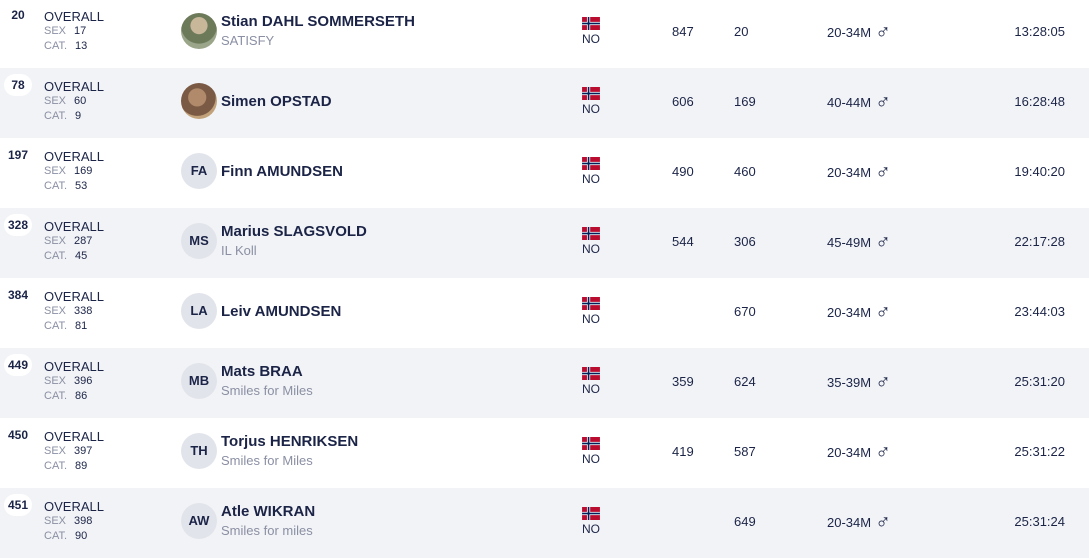 The width and height of the screenshot is (1089, 558). I want to click on avatar-initials: AW, so click(199, 521).